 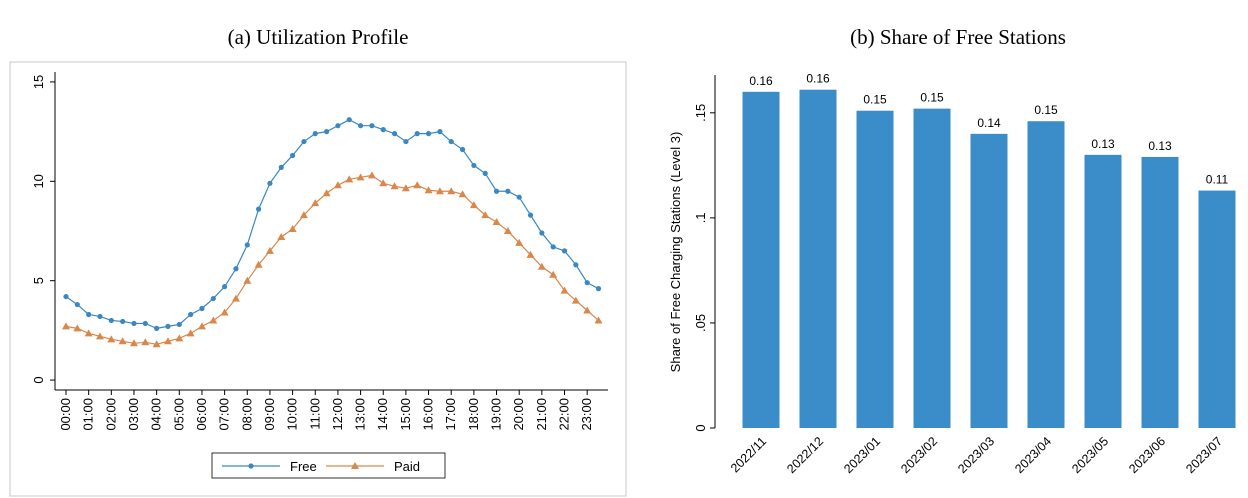 What do you see at coordinates (700, 217) in the screenshot?
I see `y-tick-label: .1` at bounding box center [700, 217].